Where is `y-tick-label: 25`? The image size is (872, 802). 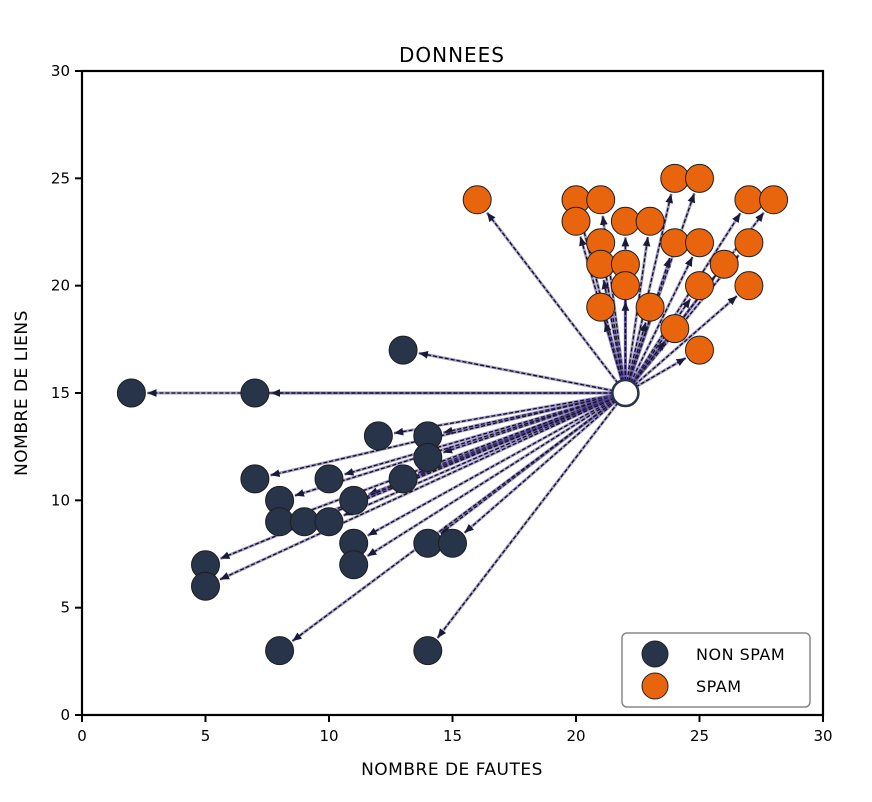
y-tick-label: 25 is located at coordinates (60, 178).